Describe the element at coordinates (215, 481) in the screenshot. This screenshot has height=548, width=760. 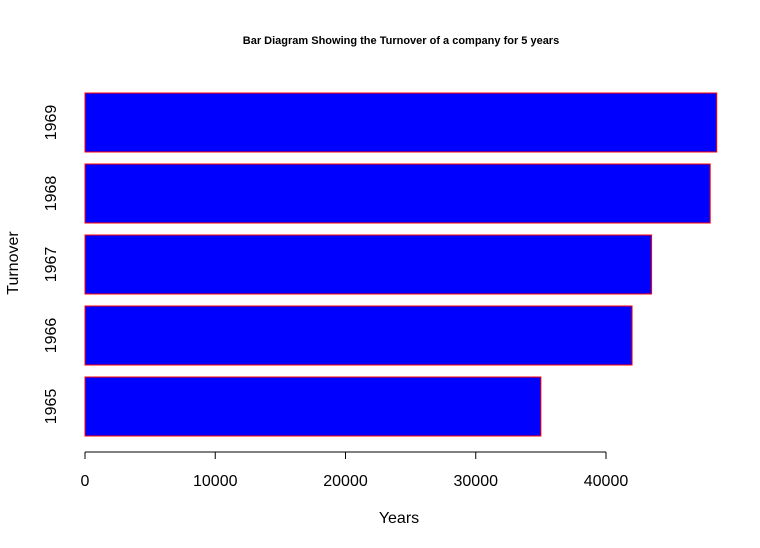
I see `x-tick-label-10000: 10000` at that location.